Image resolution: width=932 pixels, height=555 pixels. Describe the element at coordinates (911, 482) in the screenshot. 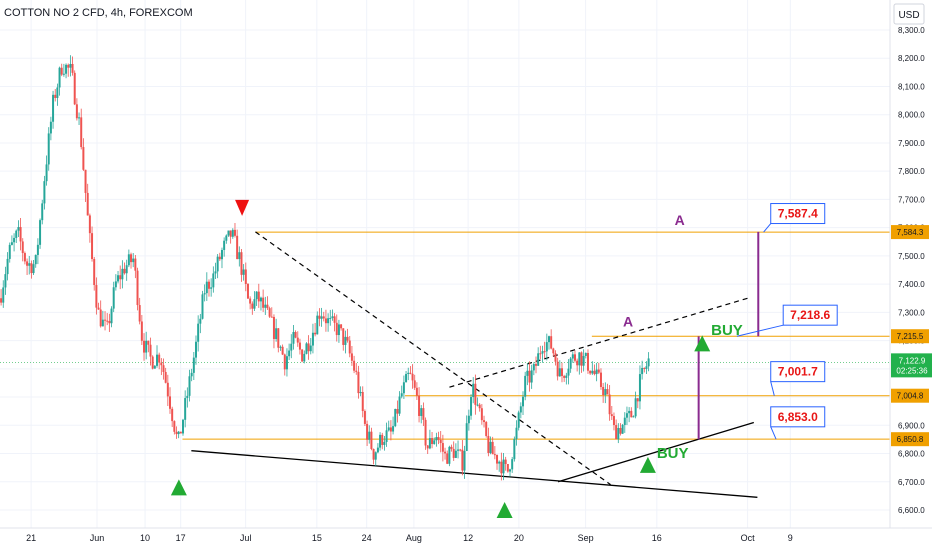

I see `y-tick-label: 6,700.0` at that location.